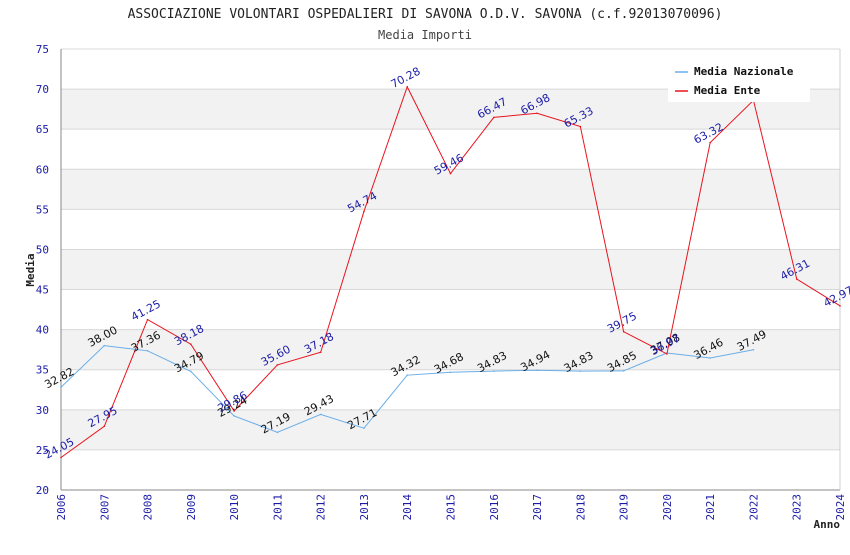 This screenshot has height=555, width=850. What do you see at coordinates (42, 249) in the screenshot?
I see `y-tick-label: 50` at bounding box center [42, 249].